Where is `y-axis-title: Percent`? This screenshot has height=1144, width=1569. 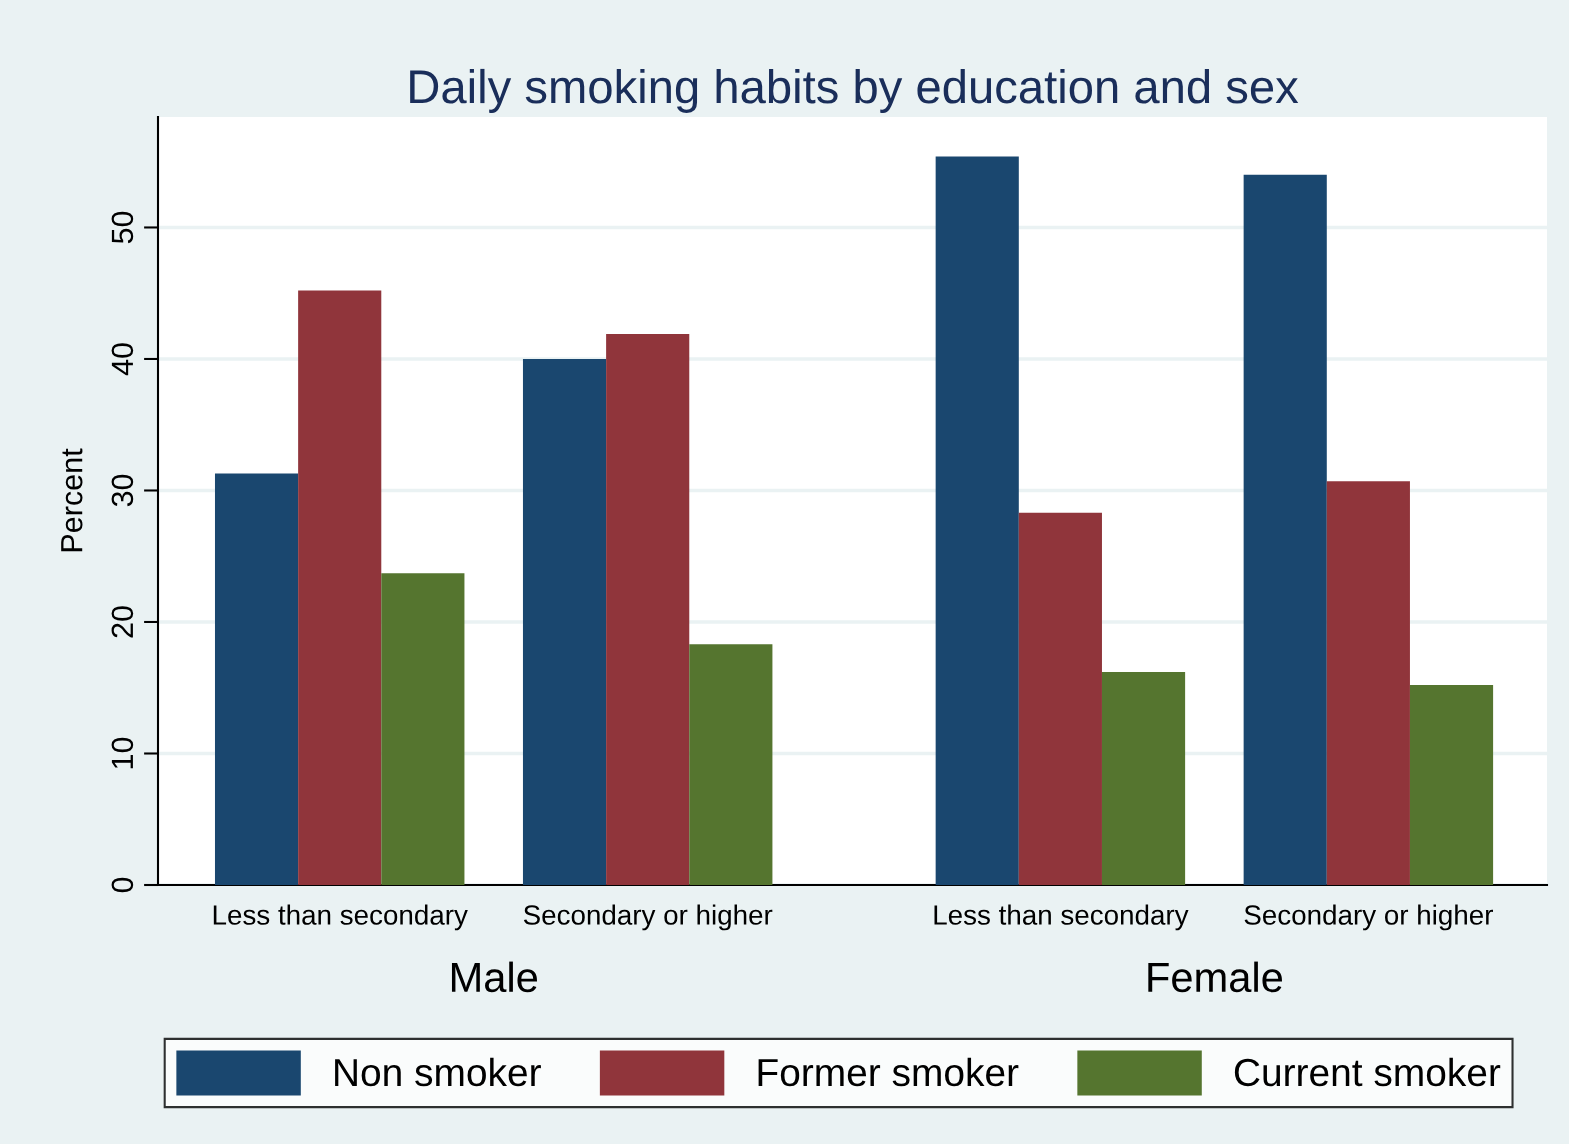
y-axis-title: Percent is located at coordinates (72, 500).